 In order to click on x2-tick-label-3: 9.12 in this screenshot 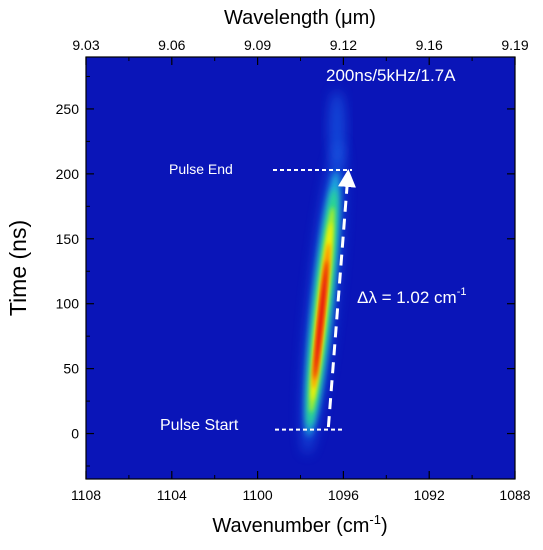, I will do `click(343, 45)`.